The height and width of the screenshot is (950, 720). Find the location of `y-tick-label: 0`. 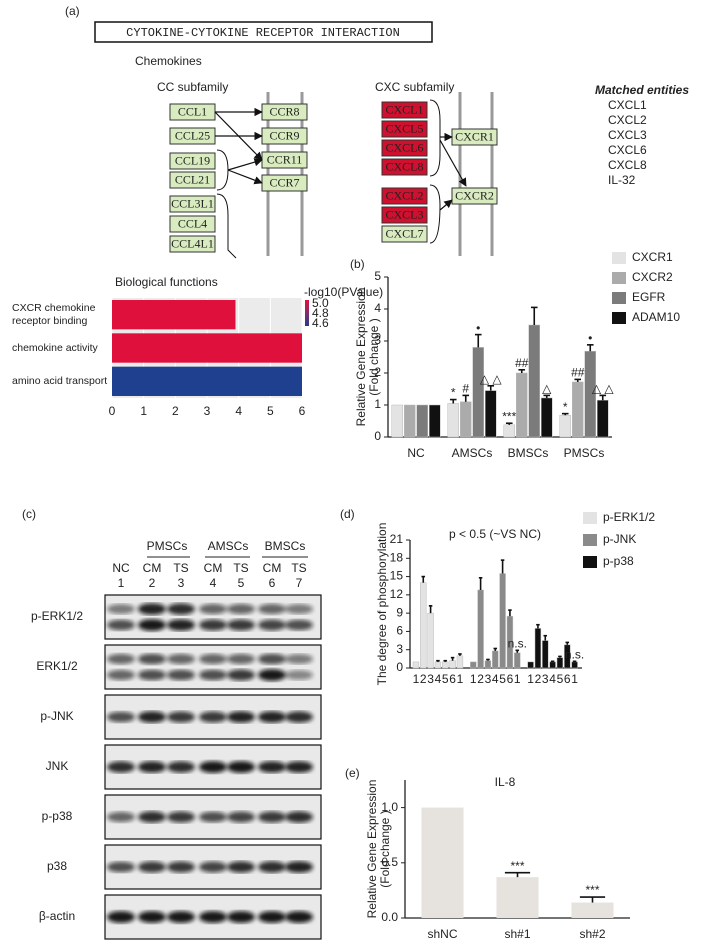

y-tick-label: 0 is located at coordinates (377, 436).